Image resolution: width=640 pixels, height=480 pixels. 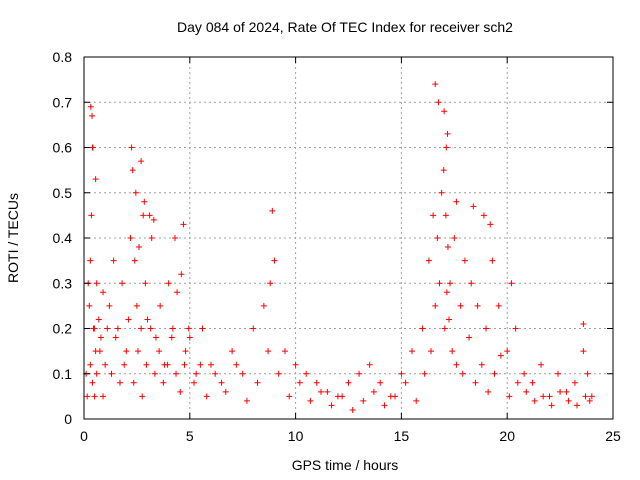 I want to click on y-axis-label: ROTI / TECUs, so click(x=13, y=238).